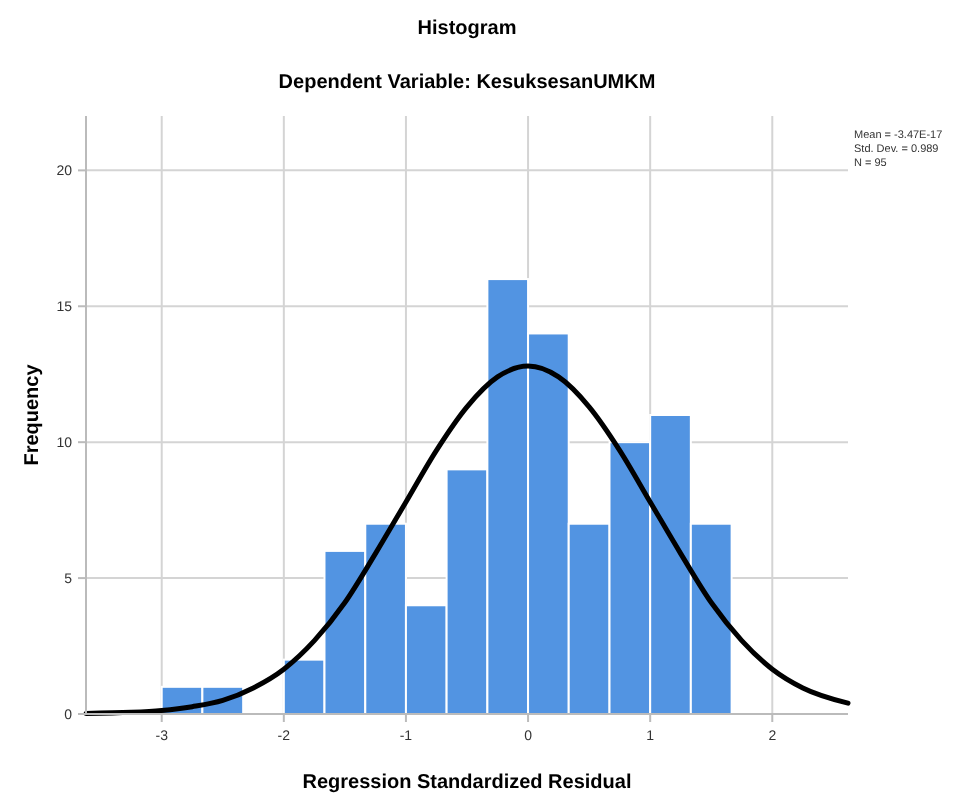 This screenshot has height=800, width=966. I want to click on x-axis-title: Regression Standardized Residual, so click(467, 783).